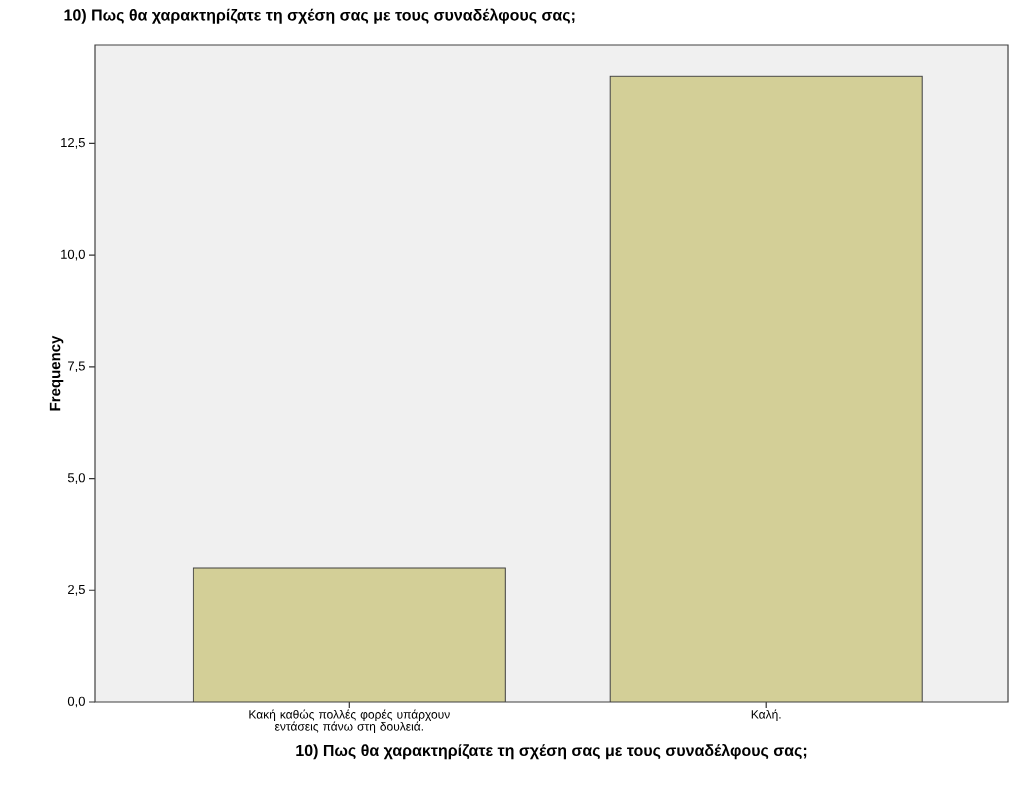 Image resolution: width=1011 pixels, height=803 pixels. I want to click on y-tick-label: 12,5, so click(73, 143).